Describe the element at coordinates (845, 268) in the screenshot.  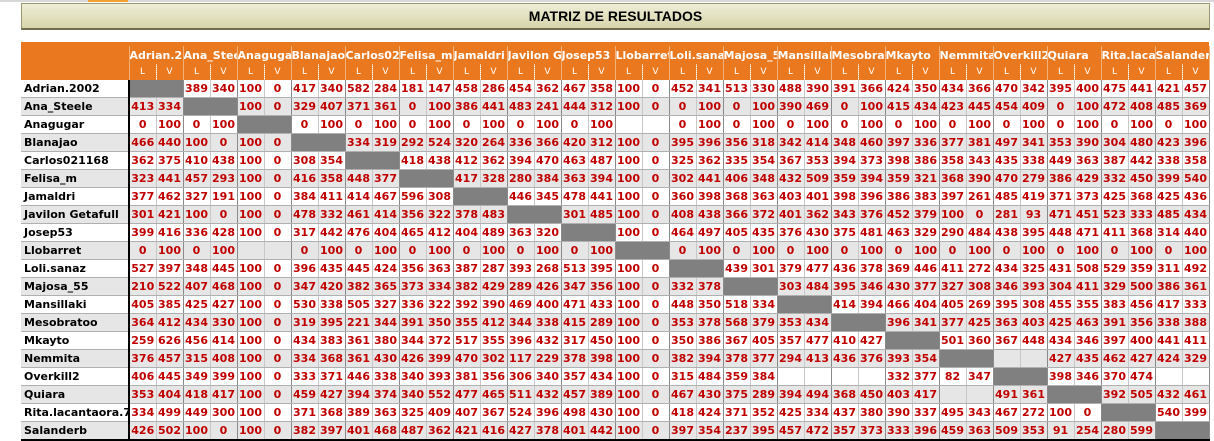
I see `cell-l: 436` at that location.